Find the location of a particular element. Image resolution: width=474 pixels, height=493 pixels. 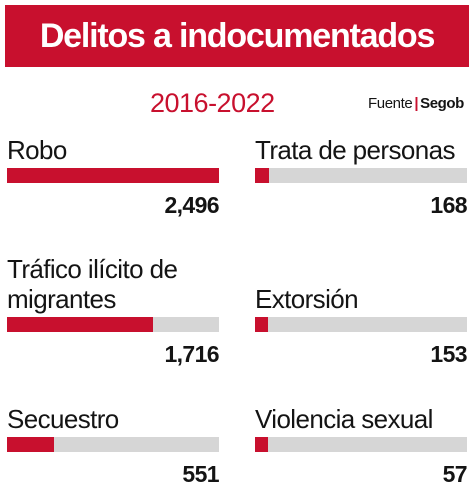

bar-label: Violencia sexual is located at coordinates (344, 419).